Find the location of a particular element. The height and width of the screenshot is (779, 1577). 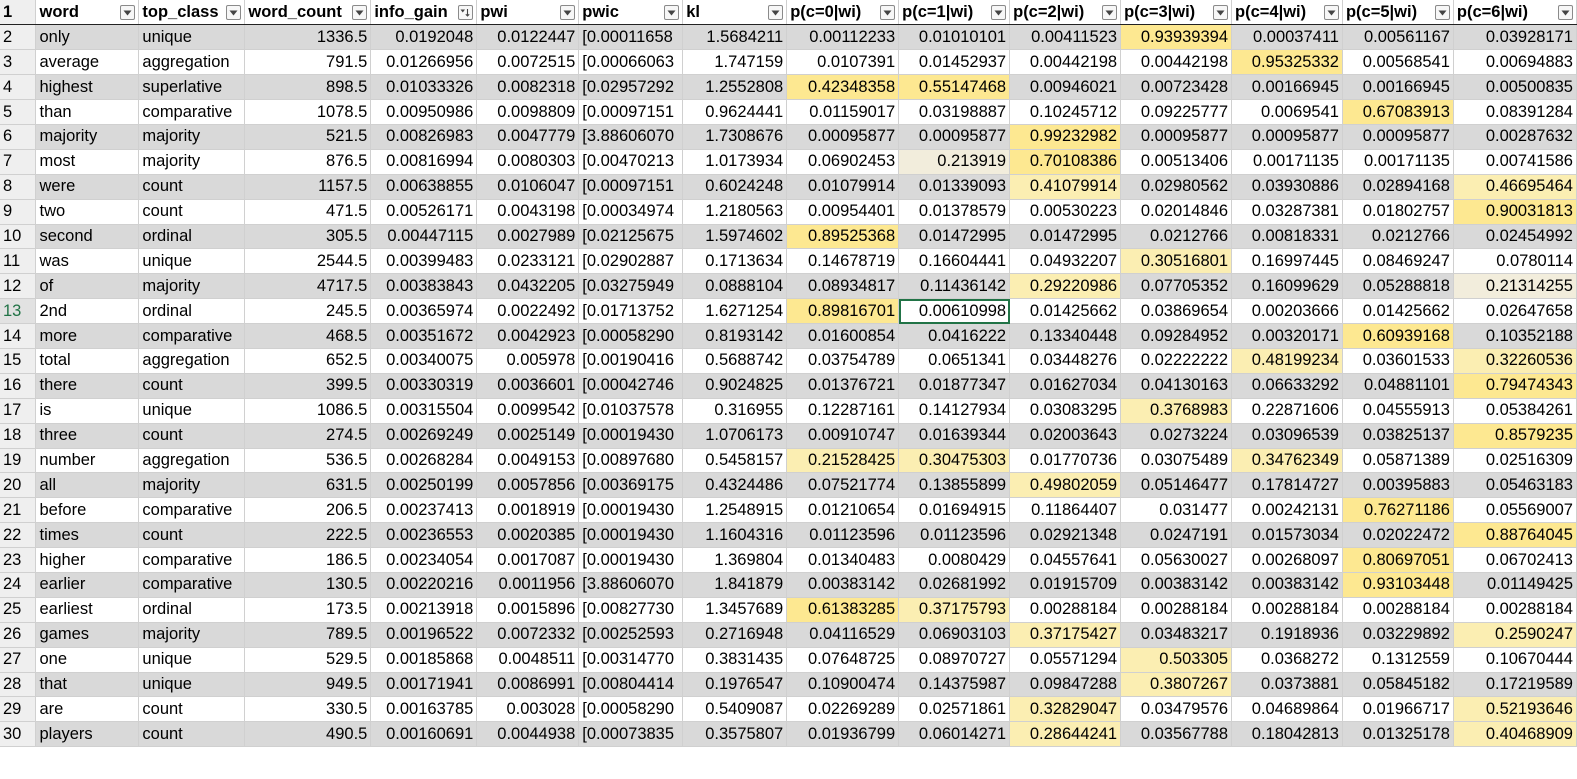

cell-p-c-2-wi: 0.13340448 is located at coordinates (1065, 336).